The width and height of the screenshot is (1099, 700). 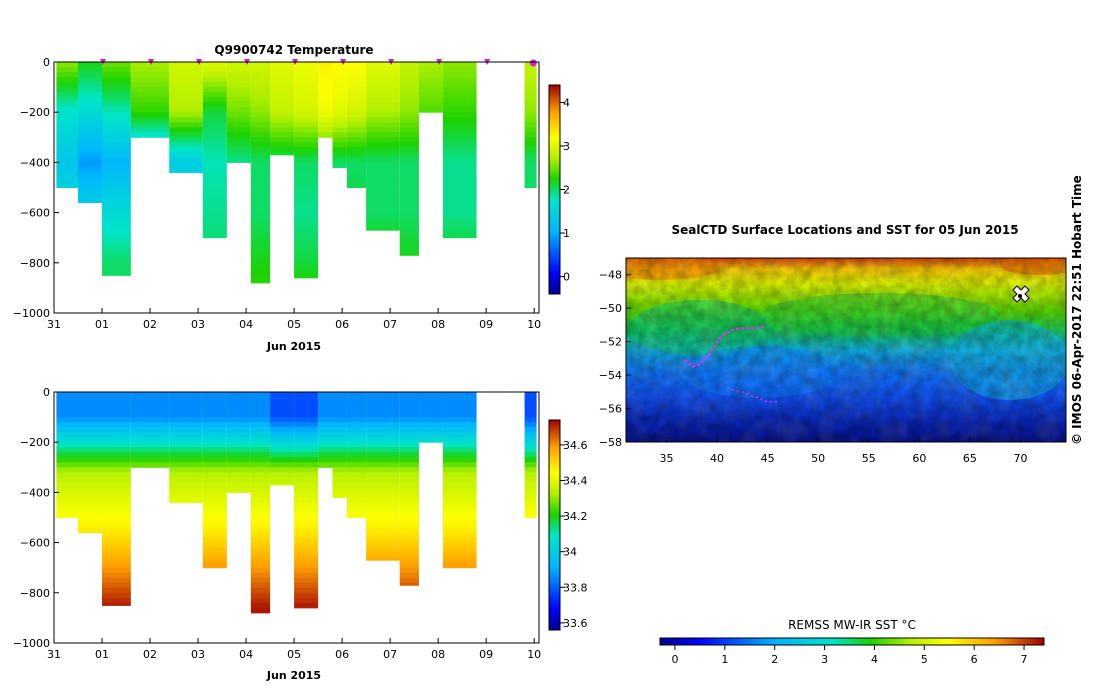 What do you see at coordinates (282, 439) in the screenshot?
I see `salinity-profile` at bounding box center [282, 439].